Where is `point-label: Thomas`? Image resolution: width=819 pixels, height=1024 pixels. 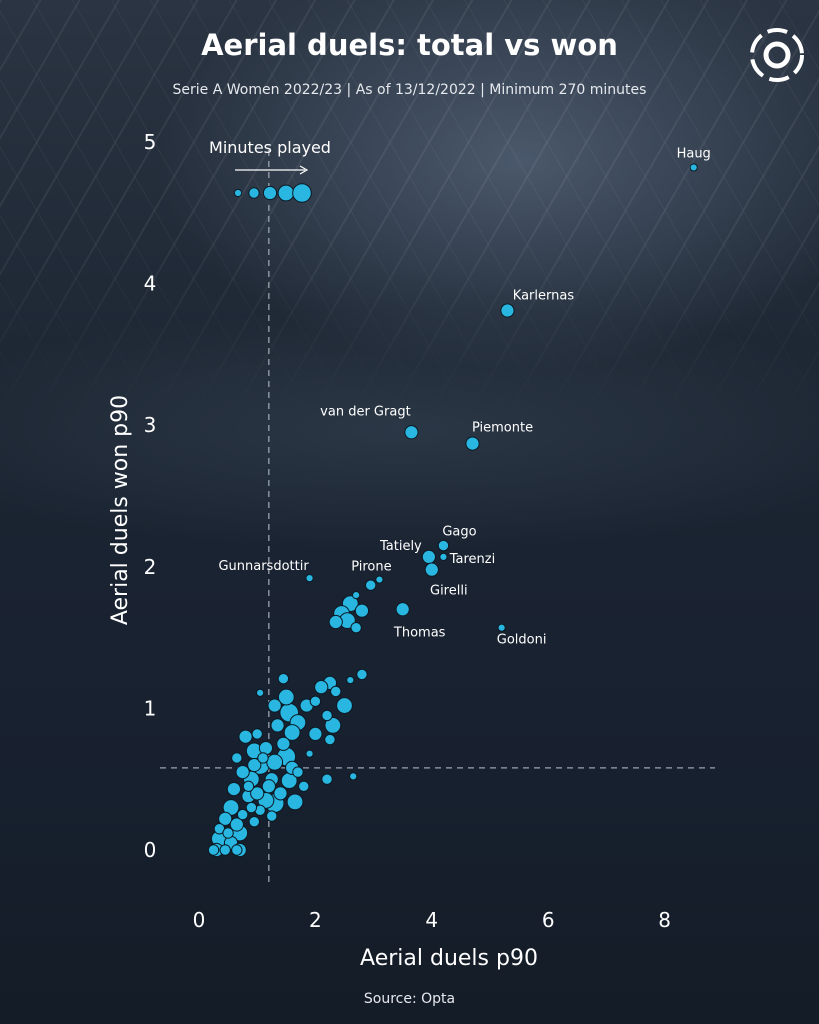 point-label: Thomas is located at coordinates (419, 632).